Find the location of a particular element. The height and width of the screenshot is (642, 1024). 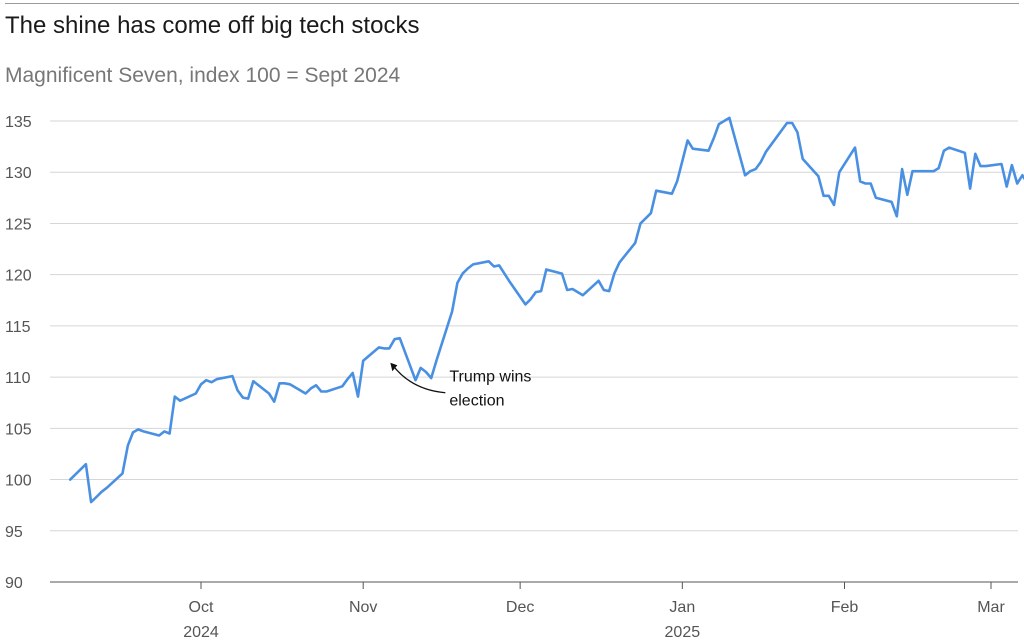

x-tick-label-dec: Dec is located at coordinates (520, 607).